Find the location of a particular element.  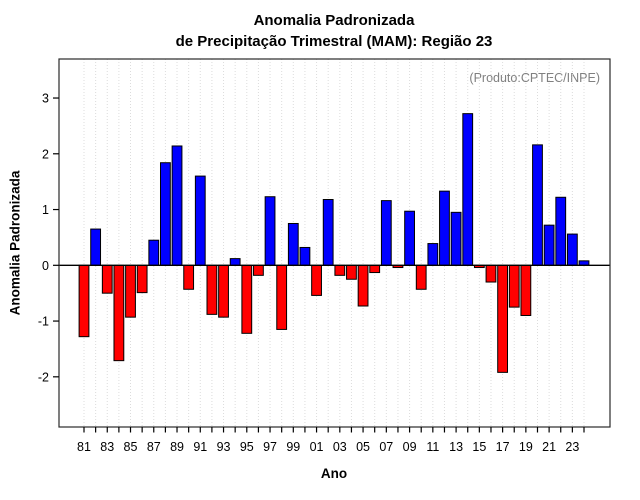

x-tick-label: 15 is located at coordinates (479, 447).